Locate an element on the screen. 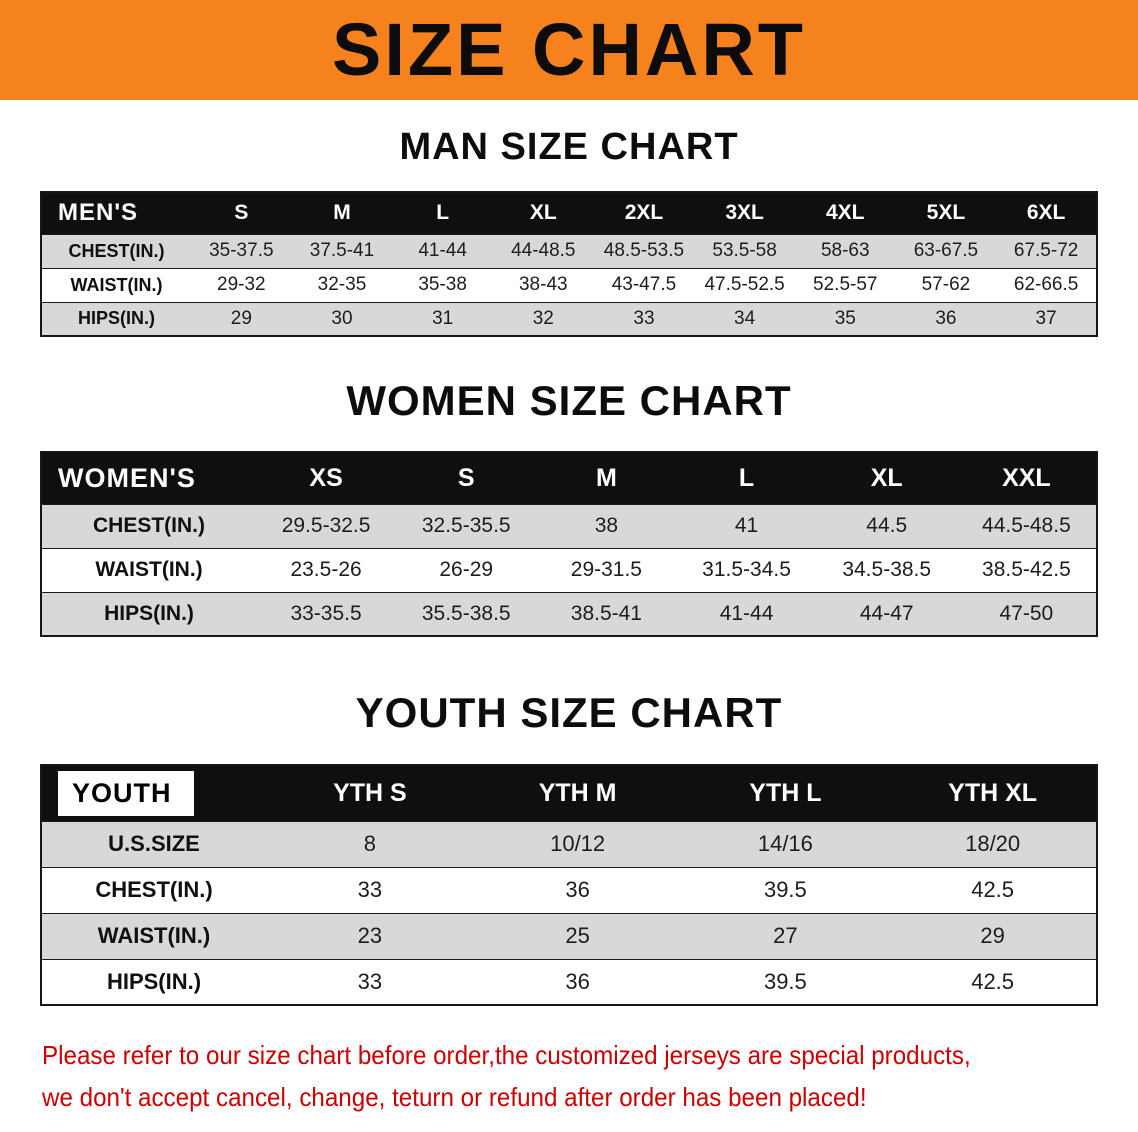  size-value: 37.5-41 is located at coordinates (342, 250).